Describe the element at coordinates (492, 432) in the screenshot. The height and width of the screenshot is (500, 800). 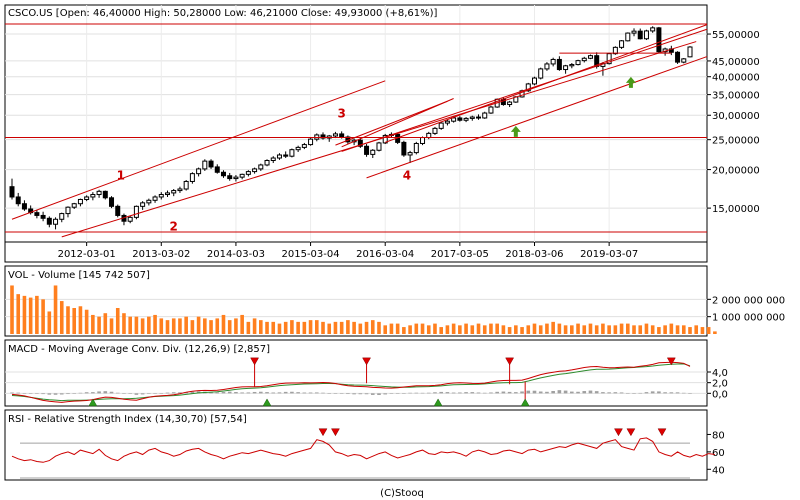
I see `rsi-markers` at that location.